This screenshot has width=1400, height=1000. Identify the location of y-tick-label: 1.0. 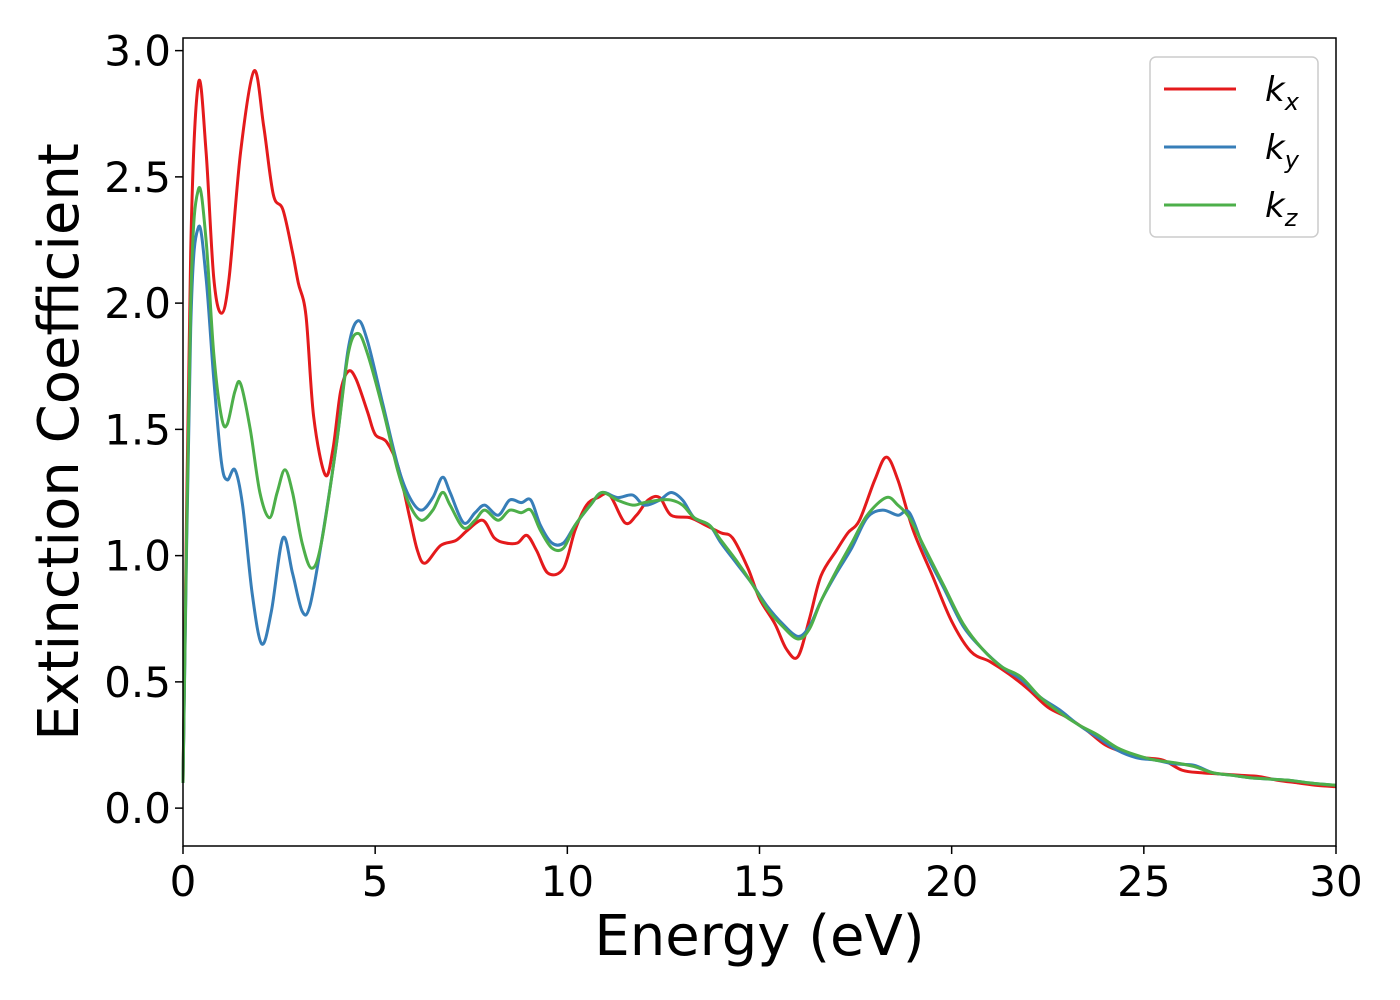
(137, 556).